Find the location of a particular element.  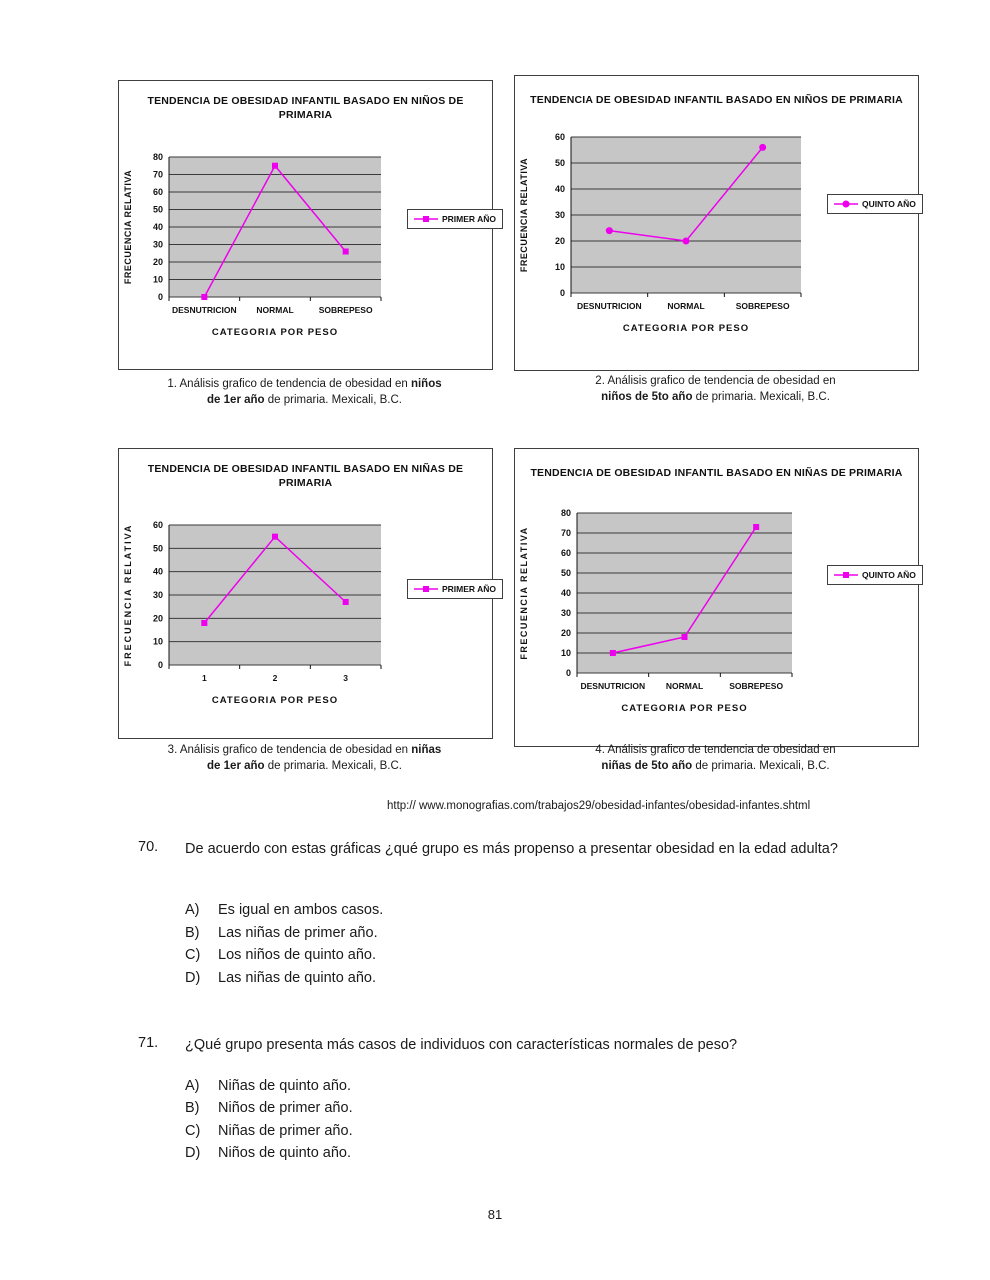

svg-text: 1 is located at coordinates (204, 678).